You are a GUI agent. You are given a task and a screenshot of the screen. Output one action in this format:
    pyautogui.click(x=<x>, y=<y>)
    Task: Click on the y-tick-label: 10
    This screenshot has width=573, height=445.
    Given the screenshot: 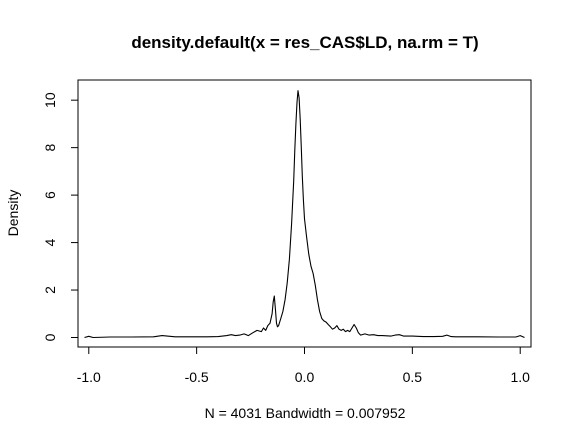 What is the action you would take?
    pyautogui.click(x=50, y=100)
    